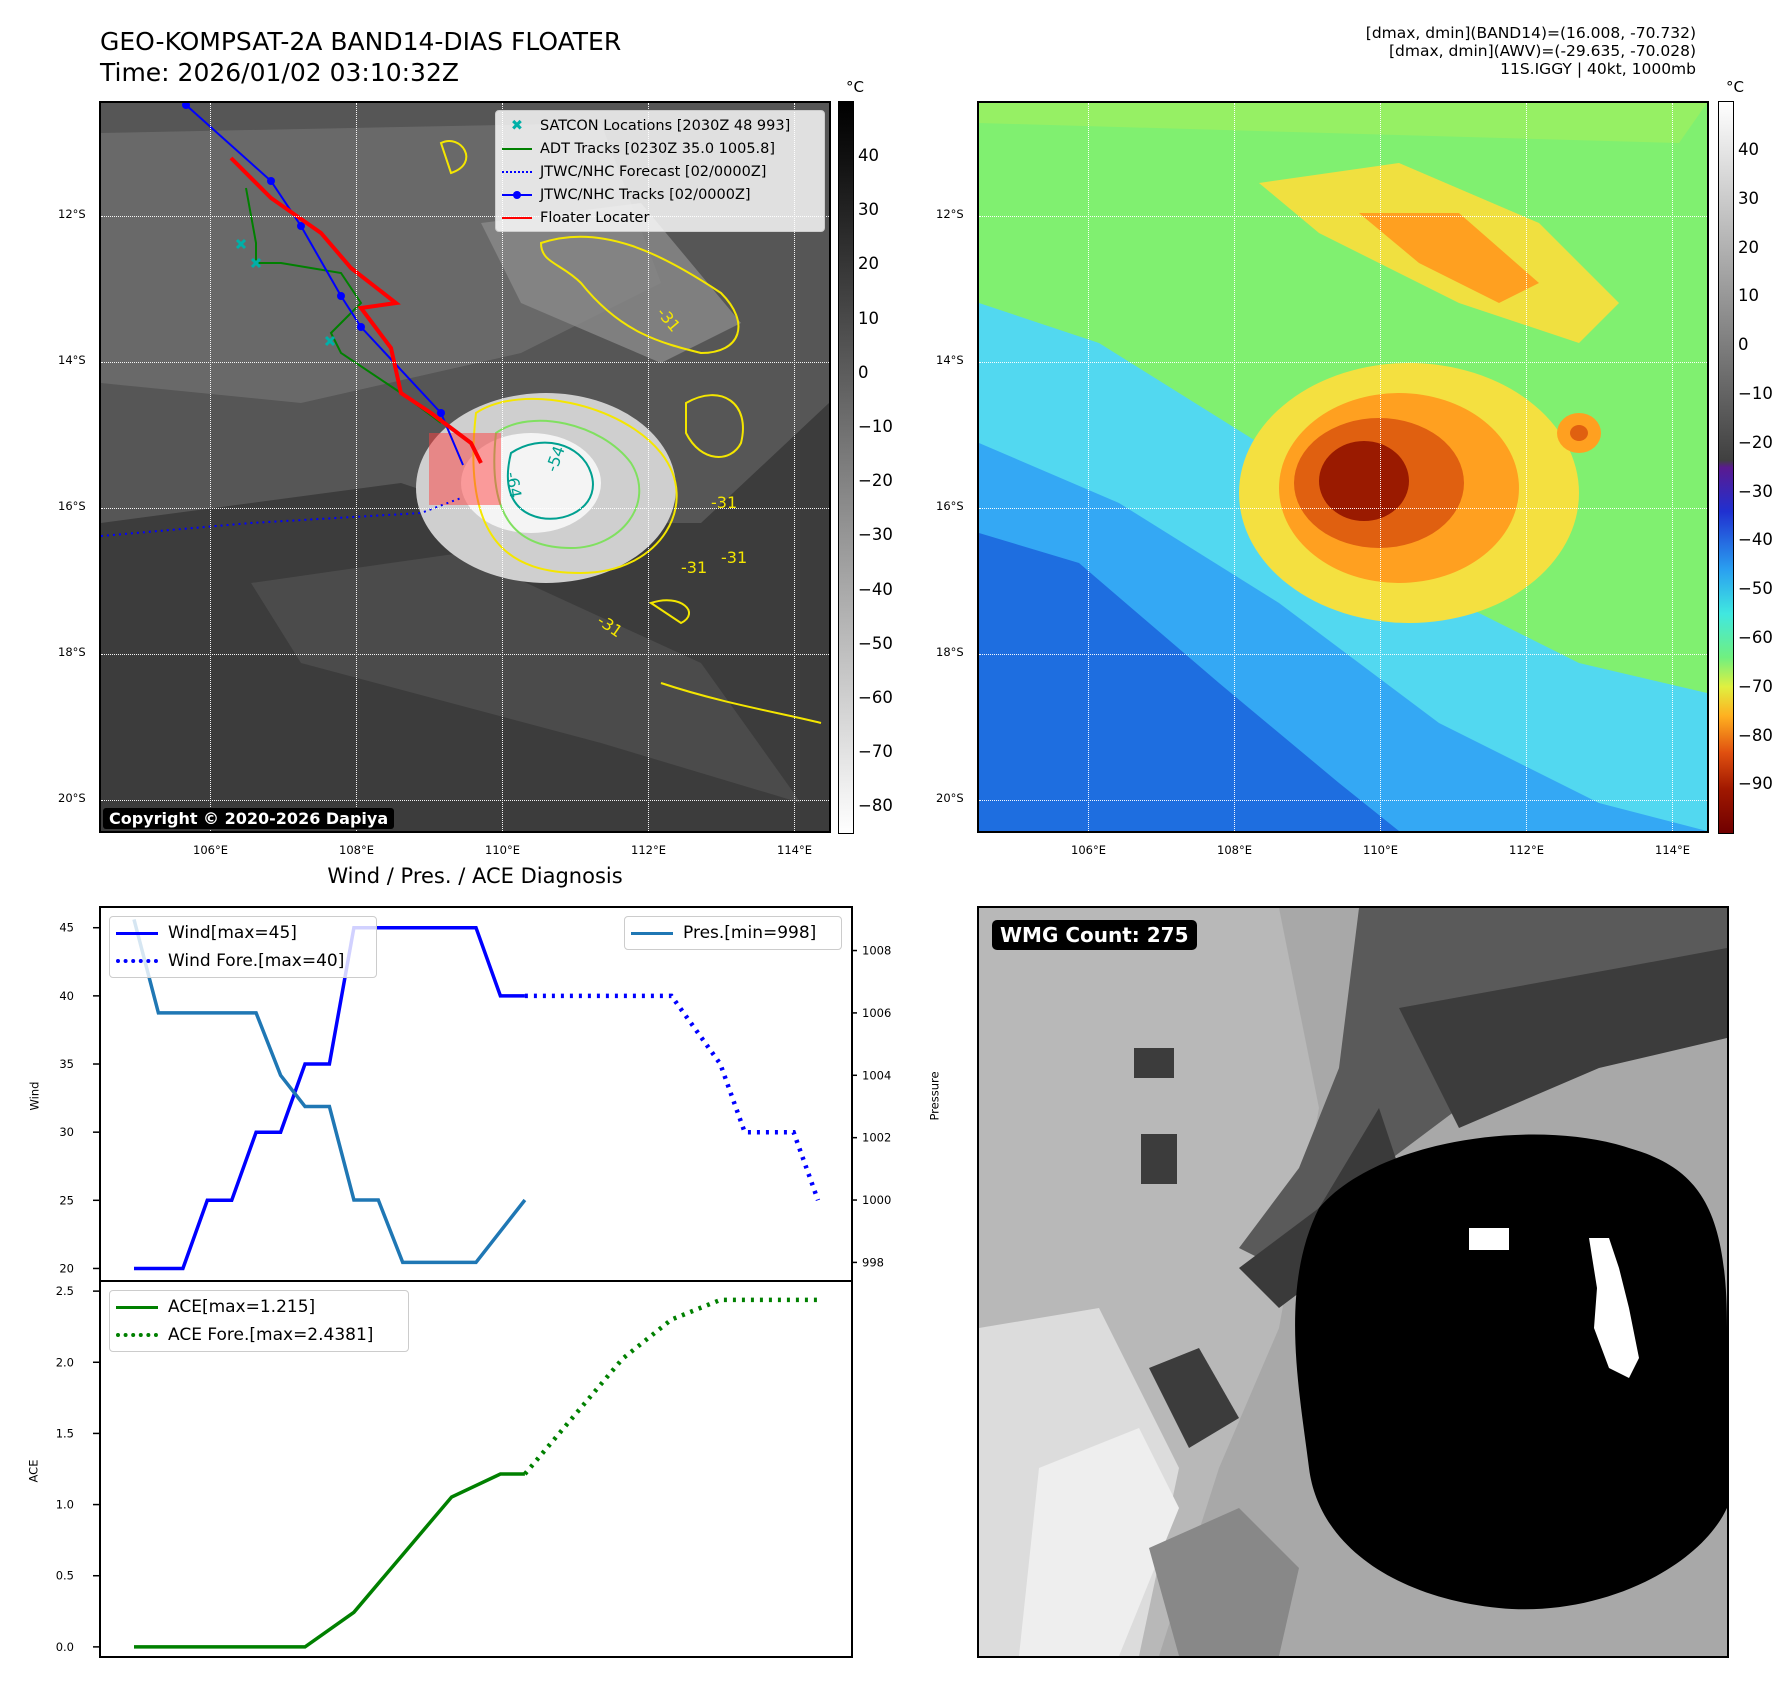  Describe the element at coordinates (66, 1268) in the screenshot. I see `wind-axis-tick-label-5: 20` at that location.